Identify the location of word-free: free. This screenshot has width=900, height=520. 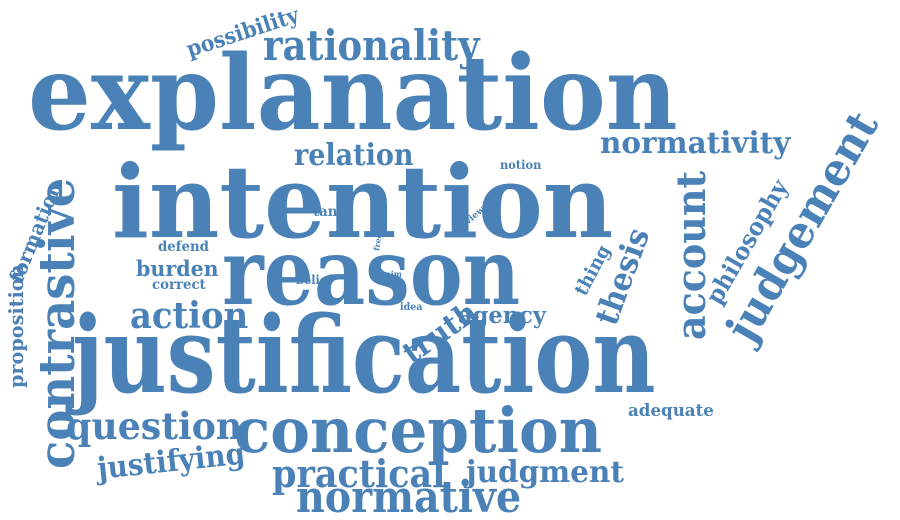
(377, 242).